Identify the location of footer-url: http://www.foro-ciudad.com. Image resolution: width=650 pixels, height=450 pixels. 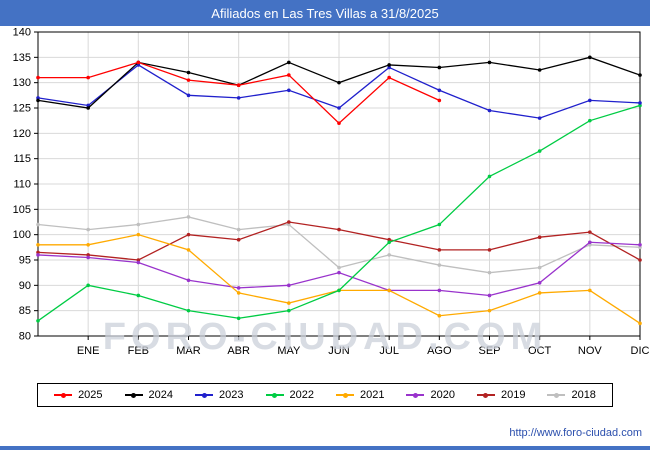
(575, 433).